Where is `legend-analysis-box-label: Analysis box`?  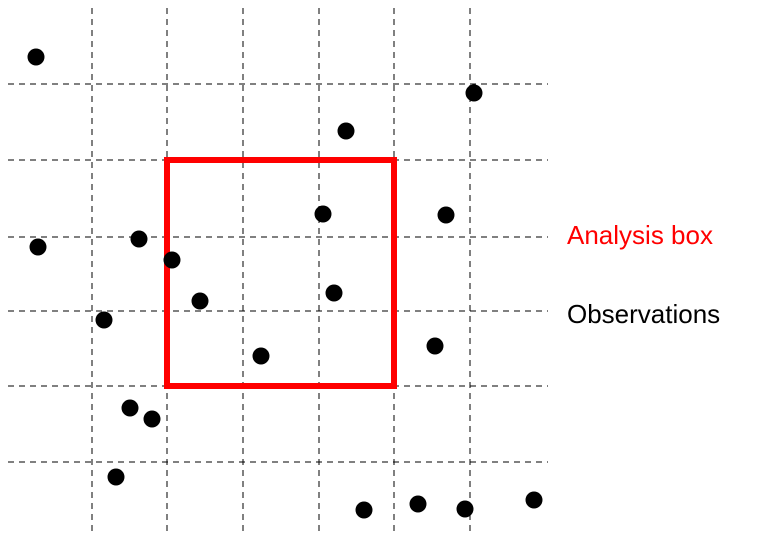
legend-analysis-box-label: Analysis box is located at coordinates (640, 235).